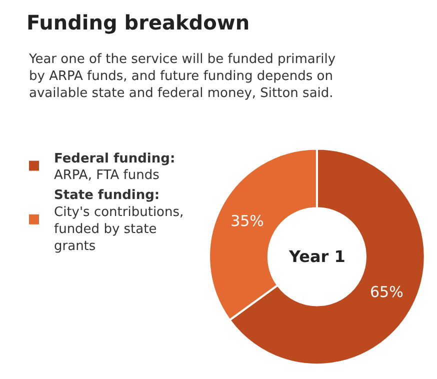  I want to click on chart-title: Funding breakdown, so click(138, 22).